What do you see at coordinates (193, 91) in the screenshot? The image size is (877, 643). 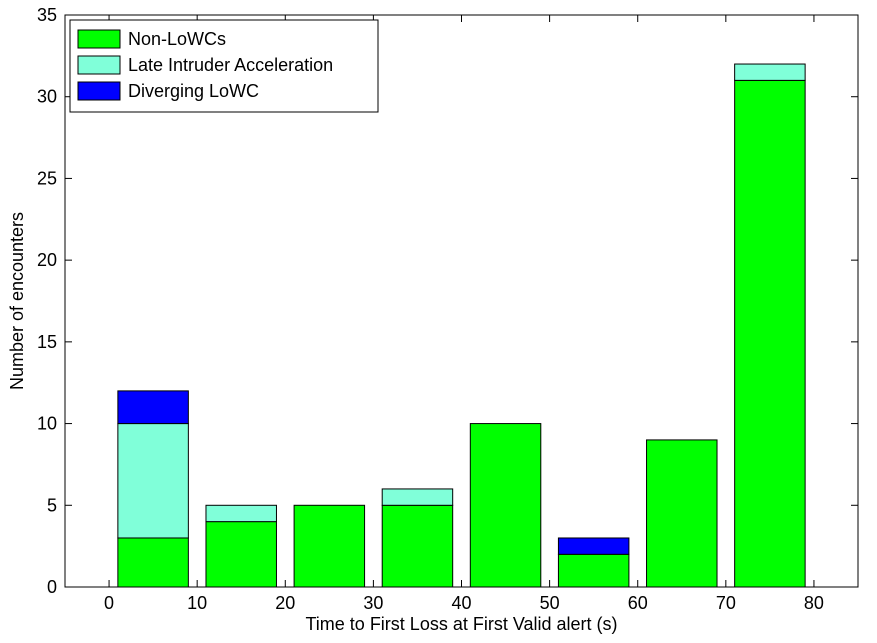 I see `legend-label-diverging-lowc: Diverging LoWC` at bounding box center [193, 91].